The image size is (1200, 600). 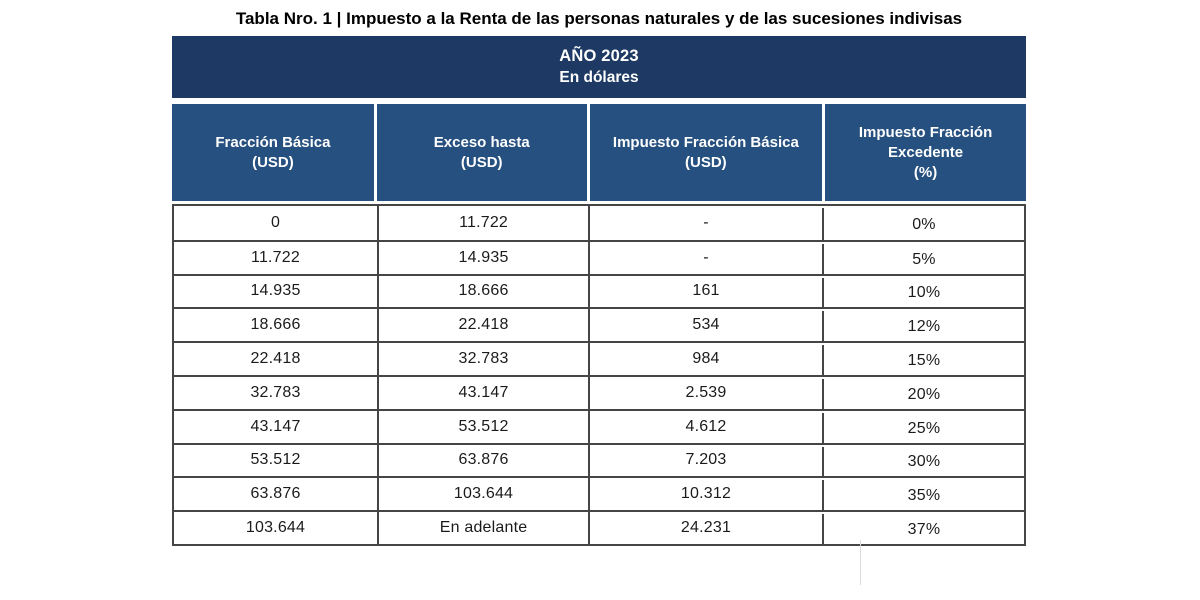 I want to click on scan-artifact-line, so click(x=860, y=562).